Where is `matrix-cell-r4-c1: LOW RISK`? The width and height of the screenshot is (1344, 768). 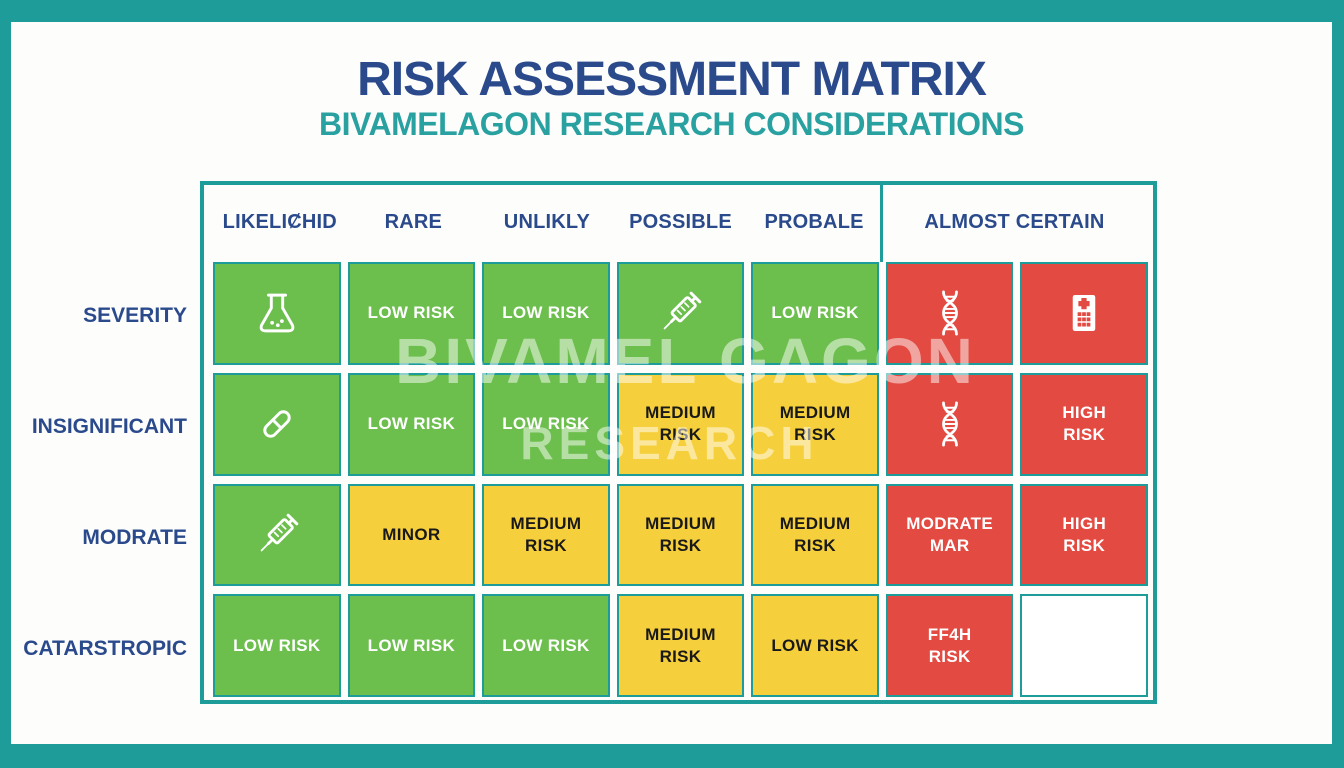
matrix-cell-r4-c1: LOW RISK is located at coordinates (277, 645).